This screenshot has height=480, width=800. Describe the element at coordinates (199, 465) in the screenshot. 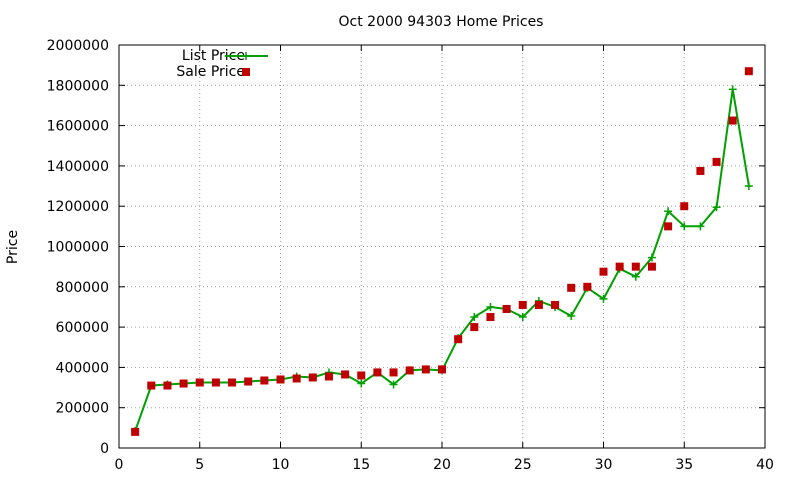

I see `x-tick-label: 5` at that location.